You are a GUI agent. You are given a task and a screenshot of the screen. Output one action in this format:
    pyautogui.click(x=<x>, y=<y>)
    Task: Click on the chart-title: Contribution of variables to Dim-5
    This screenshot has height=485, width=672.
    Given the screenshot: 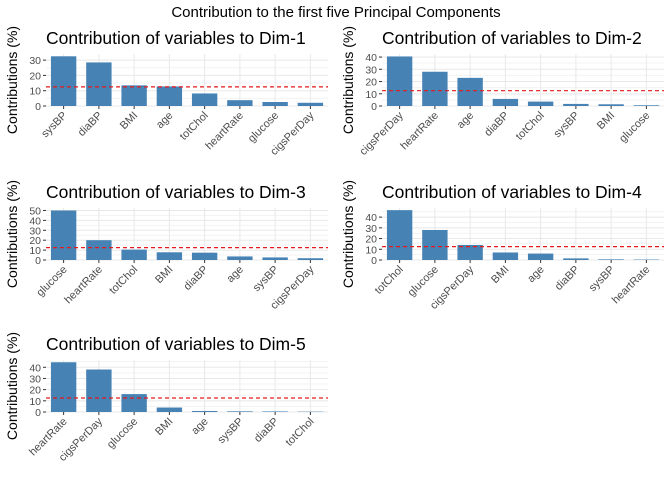 What is the action you would take?
    pyautogui.click(x=176, y=344)
    